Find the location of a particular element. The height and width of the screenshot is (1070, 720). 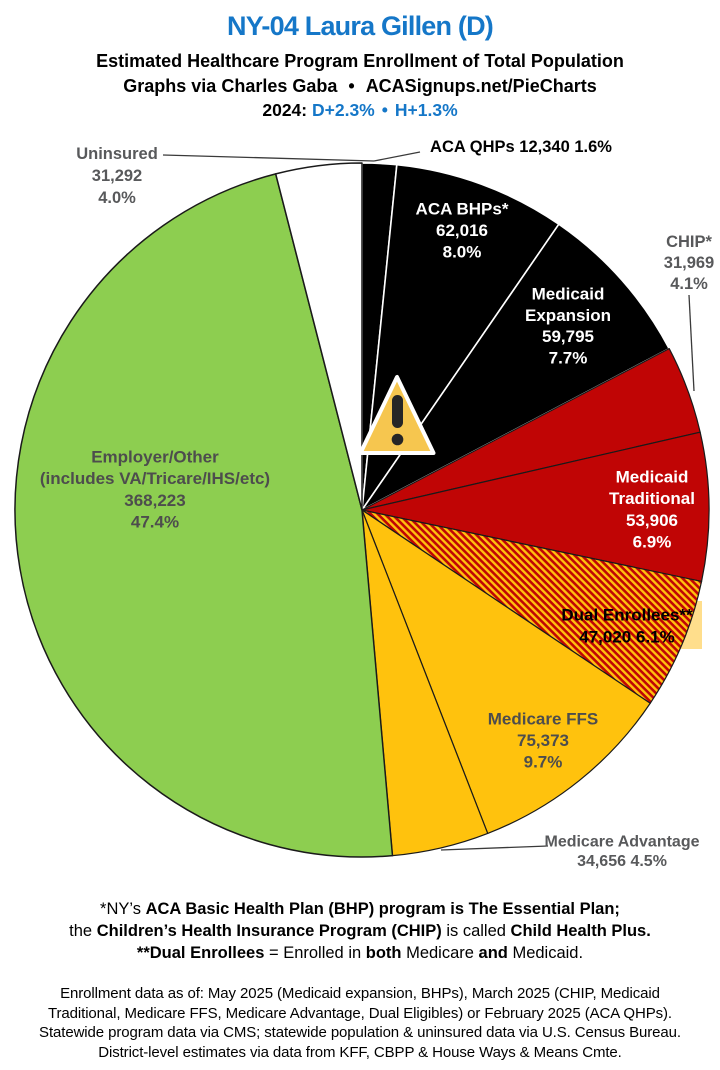

slice-label-text: 62,016 is located at coordinates (462, 230).